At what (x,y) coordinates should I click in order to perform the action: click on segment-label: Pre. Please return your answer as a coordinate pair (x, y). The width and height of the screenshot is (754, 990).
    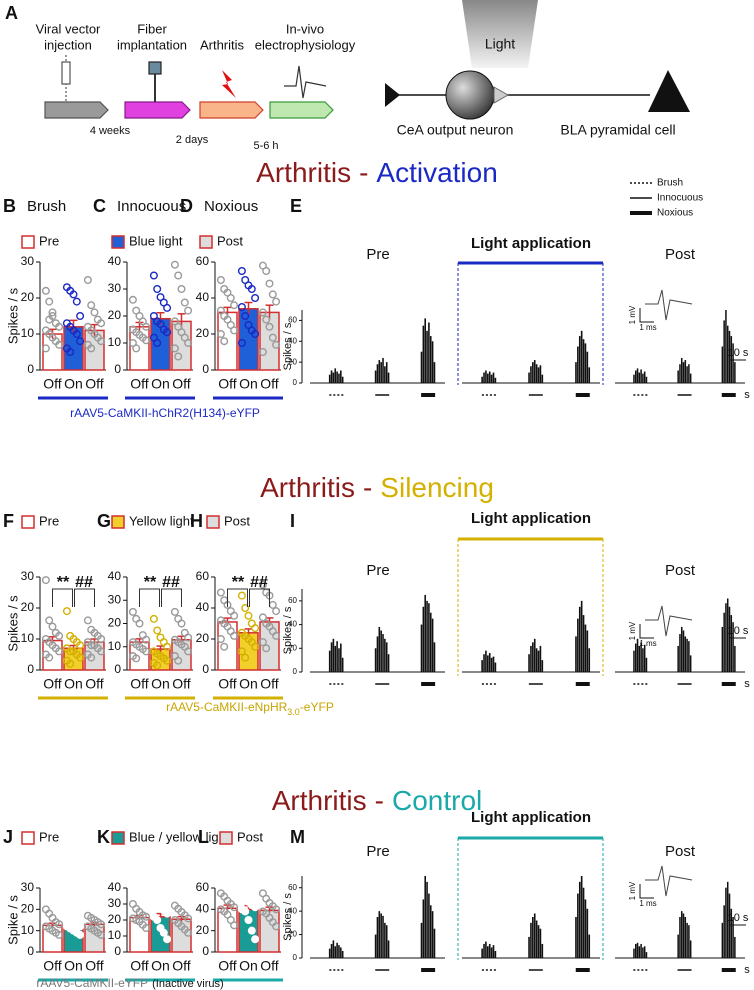
    Looking at the image, I should click on (377, 851).